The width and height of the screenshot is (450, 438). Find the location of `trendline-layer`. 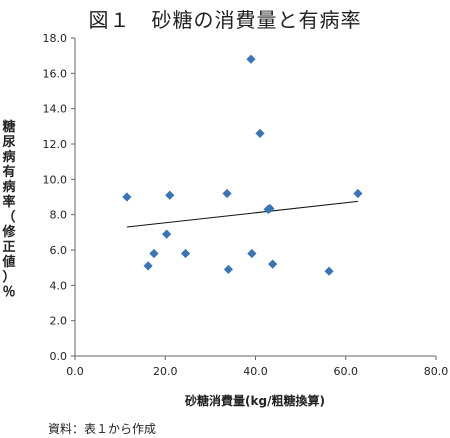

trendline-layer is located at coordinates (242, 214).